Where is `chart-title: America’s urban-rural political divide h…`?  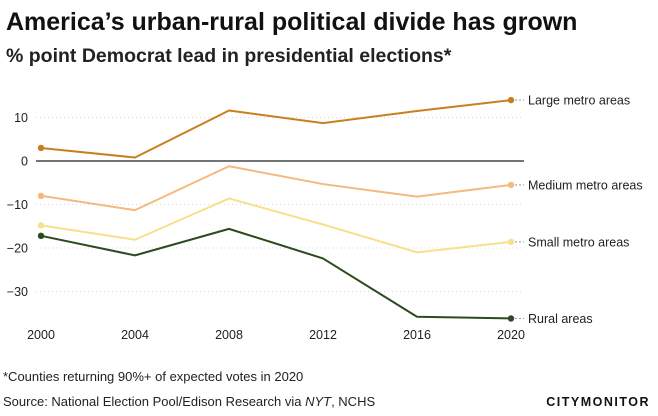 chart-title: America’s urban-rural political divide h… is located at coordinates (292, 22).